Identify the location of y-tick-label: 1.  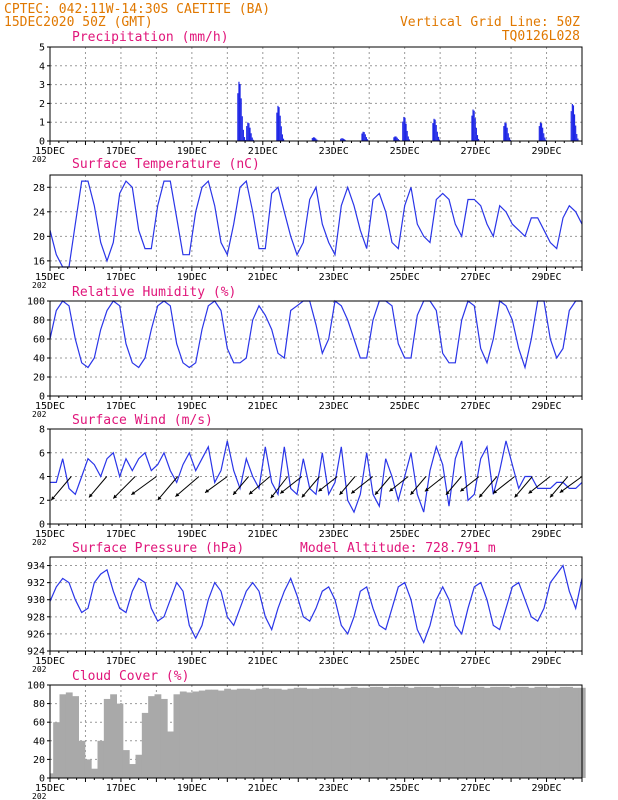
(42, 123).